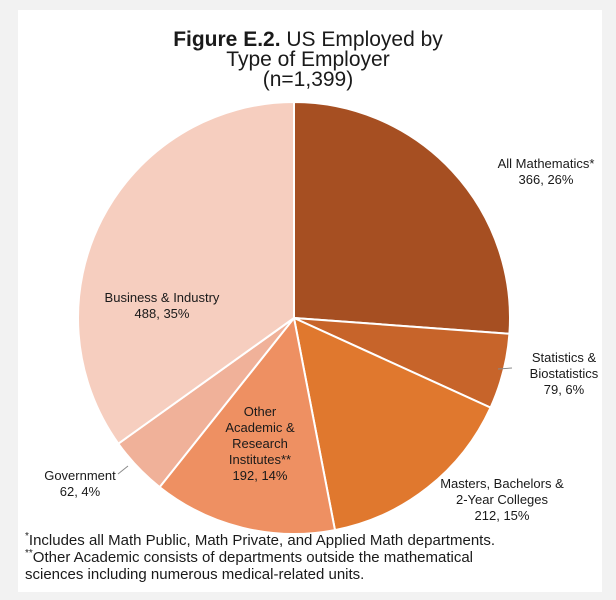 The height and width of the screenshot is (600, 616). I want to click on slice-label-3-line-1: Masters, Bachelors &, so click(502, 483).